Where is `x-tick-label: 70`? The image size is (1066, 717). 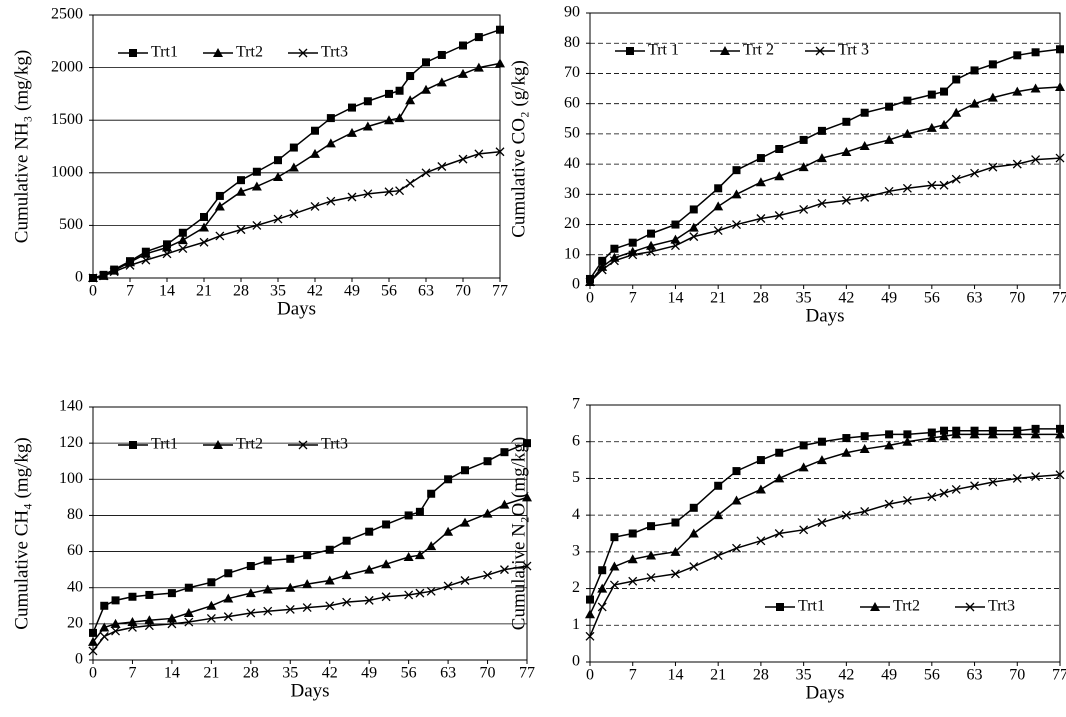
x-tick-label: 70 is located at coordinates (463, 291).